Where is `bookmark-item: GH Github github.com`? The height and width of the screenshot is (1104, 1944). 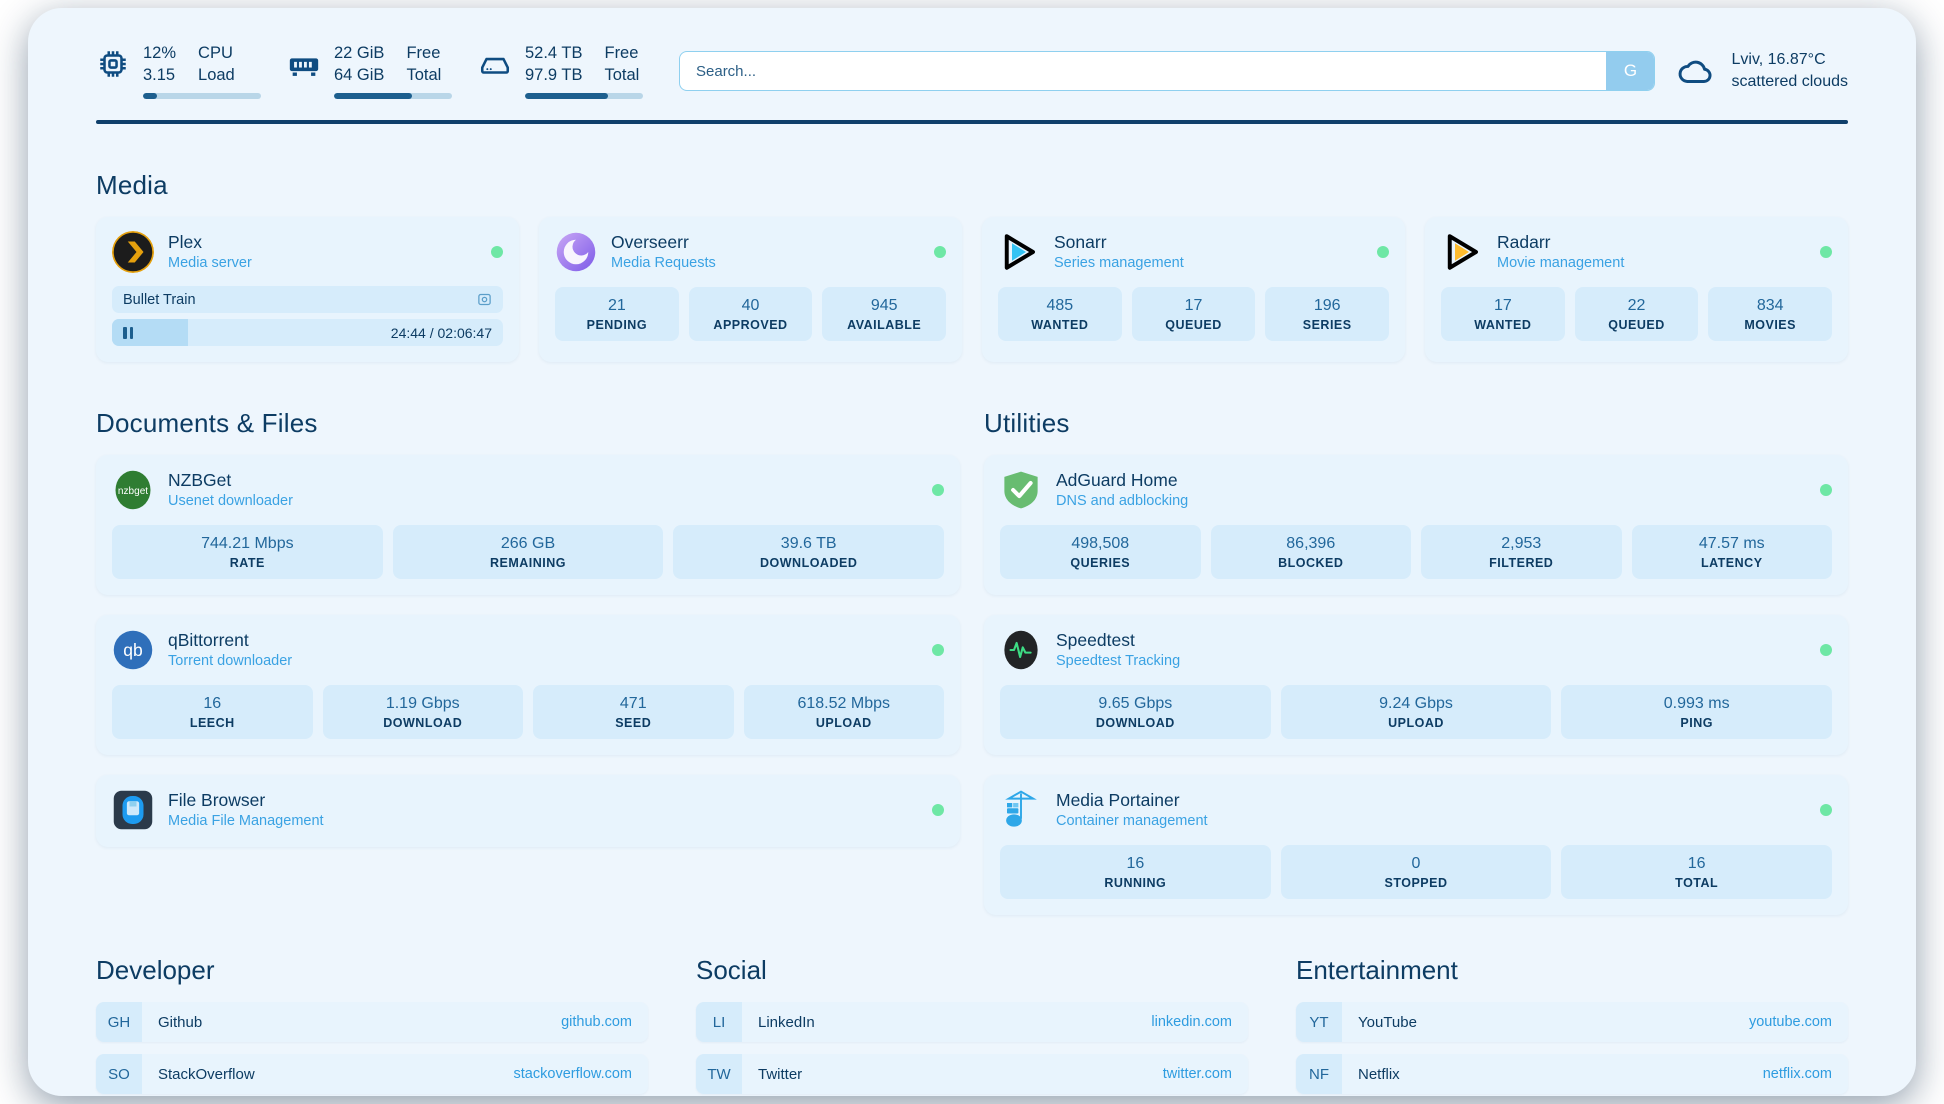
bookmark-item: GH Github github.com is located at coordinates (372, 1022).